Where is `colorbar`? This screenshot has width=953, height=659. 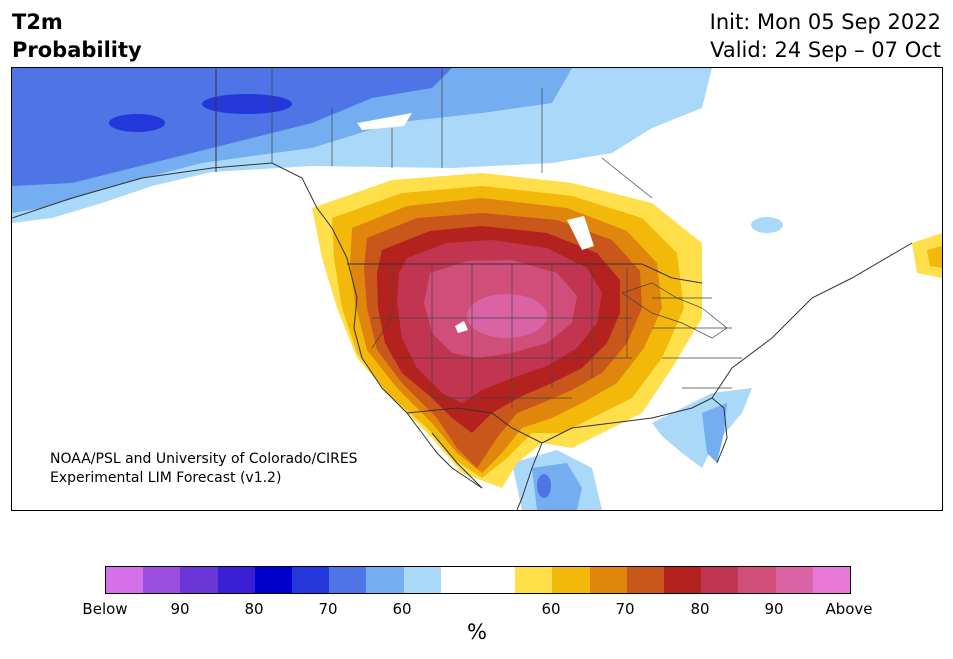 colorbar is located at coordinates (478, 580).